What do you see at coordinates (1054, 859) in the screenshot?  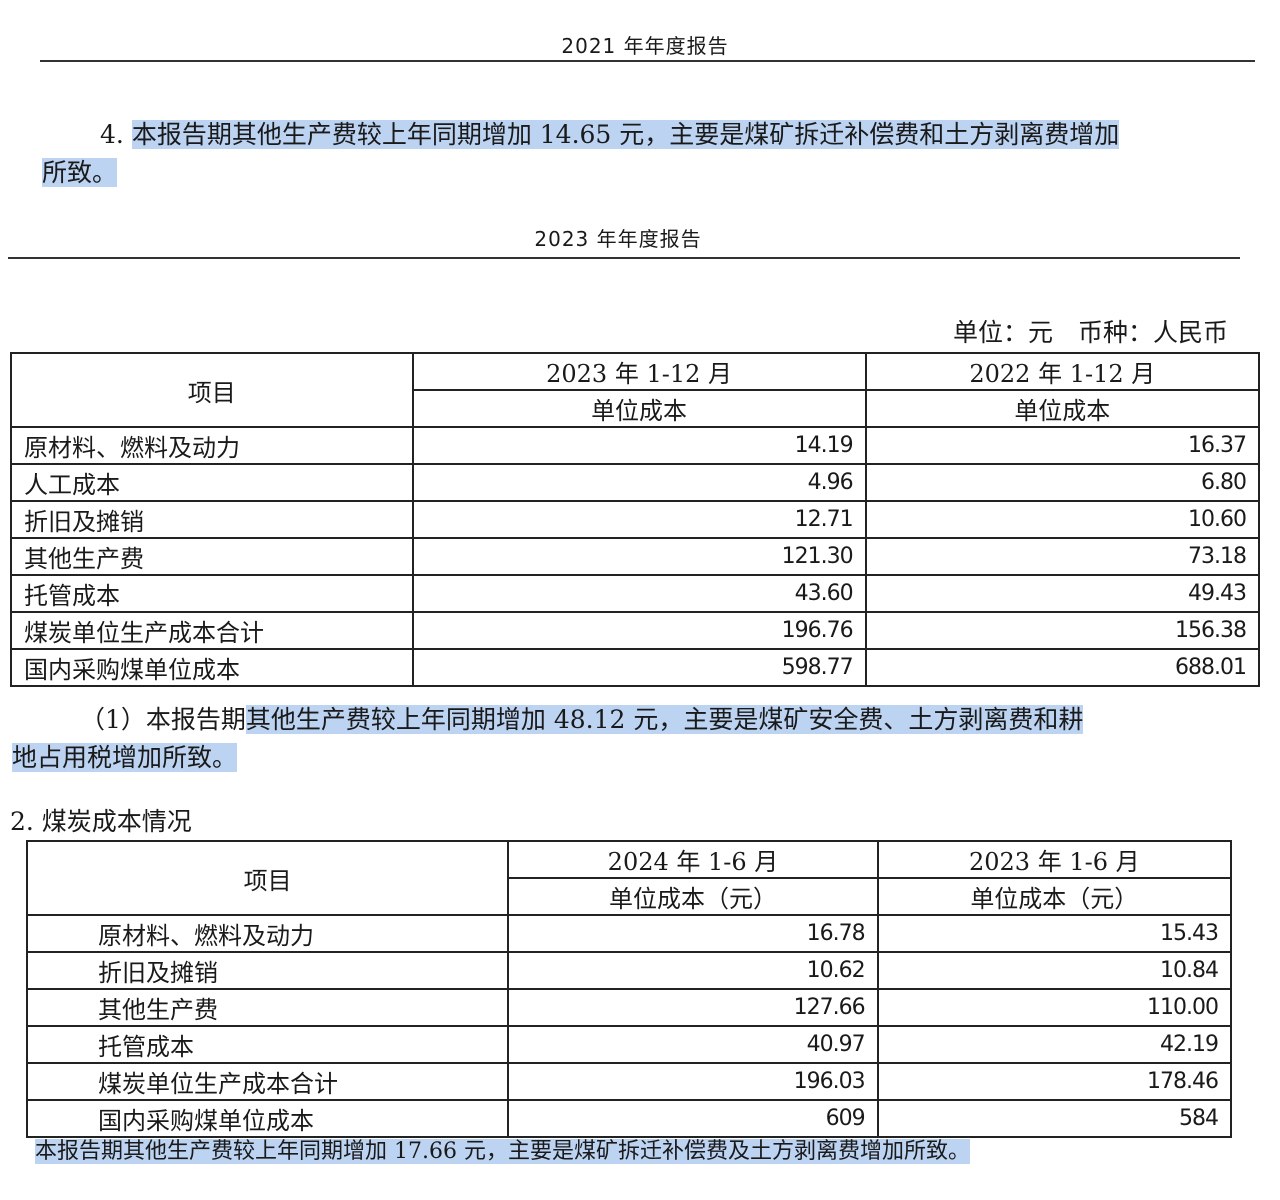 I see `col-header: 2023 年 1-6 月` at bounding box center [1054, 859].